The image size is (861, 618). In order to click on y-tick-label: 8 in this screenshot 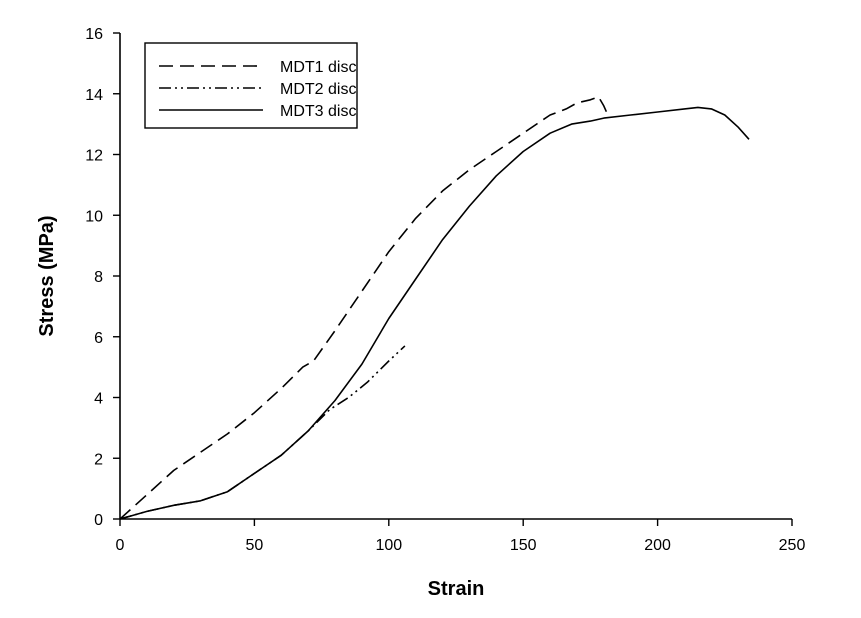, I will do `click(98, 277)`.